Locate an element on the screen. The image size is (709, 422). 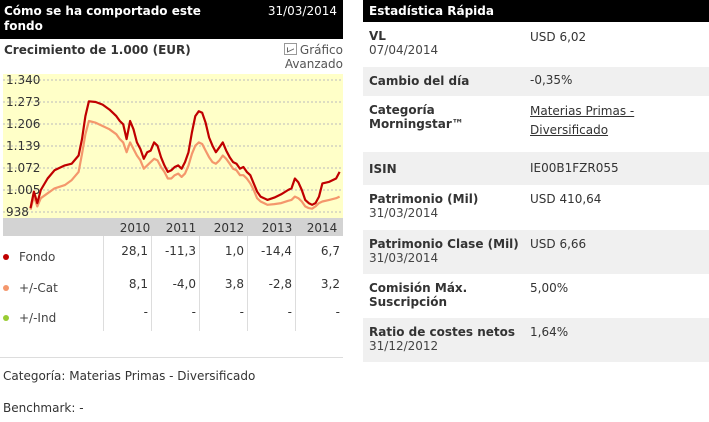
fondo-series-line is located at coordinates (185, 154).